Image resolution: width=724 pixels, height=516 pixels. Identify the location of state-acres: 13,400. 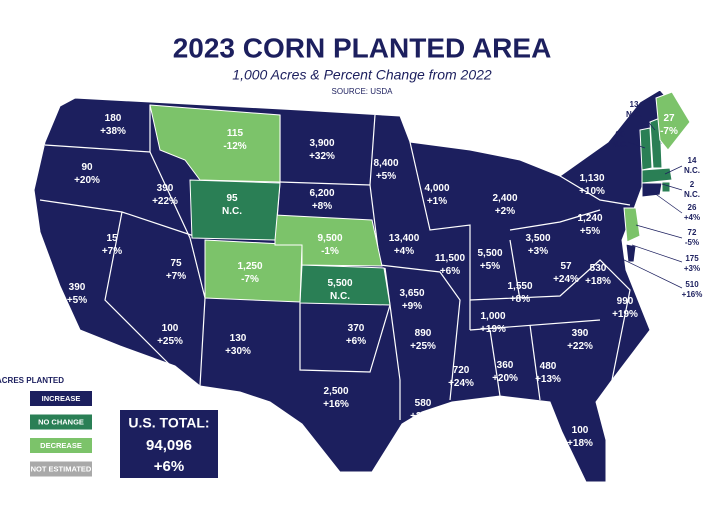
(404, 238).